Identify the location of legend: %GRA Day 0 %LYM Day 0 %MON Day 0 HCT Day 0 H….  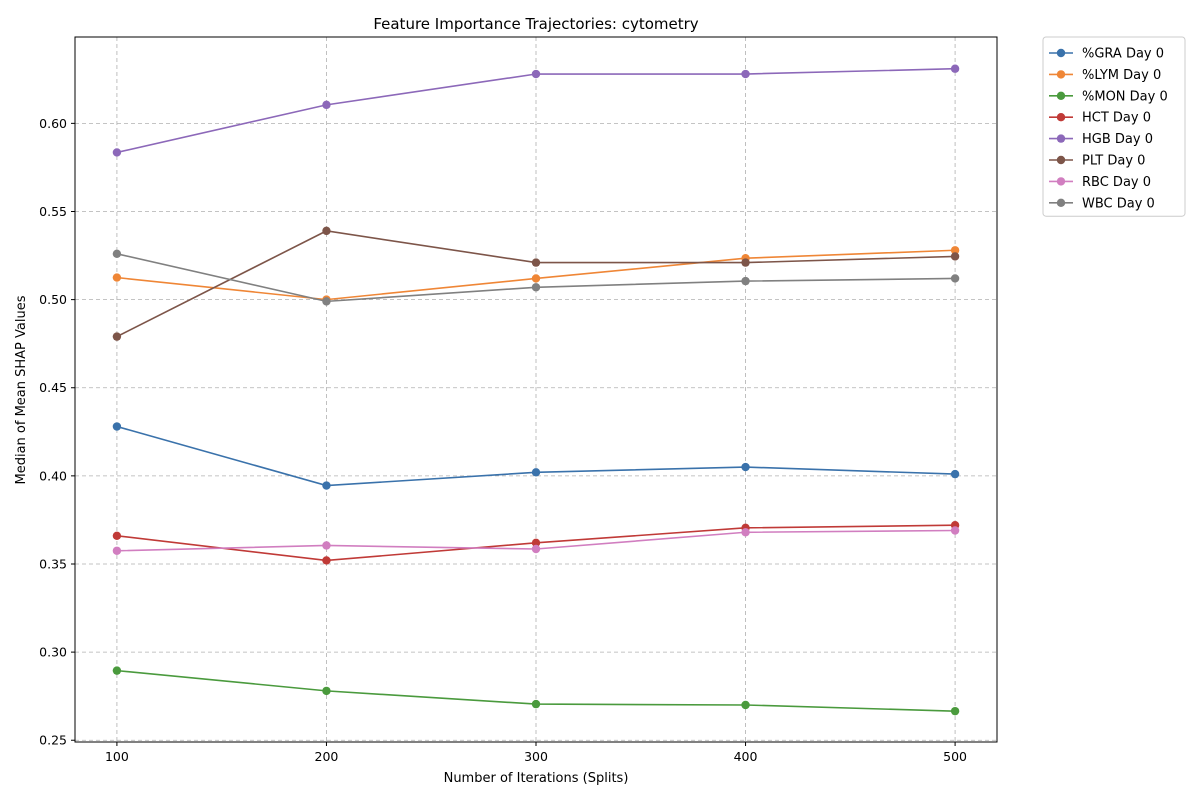
(1114, 126).